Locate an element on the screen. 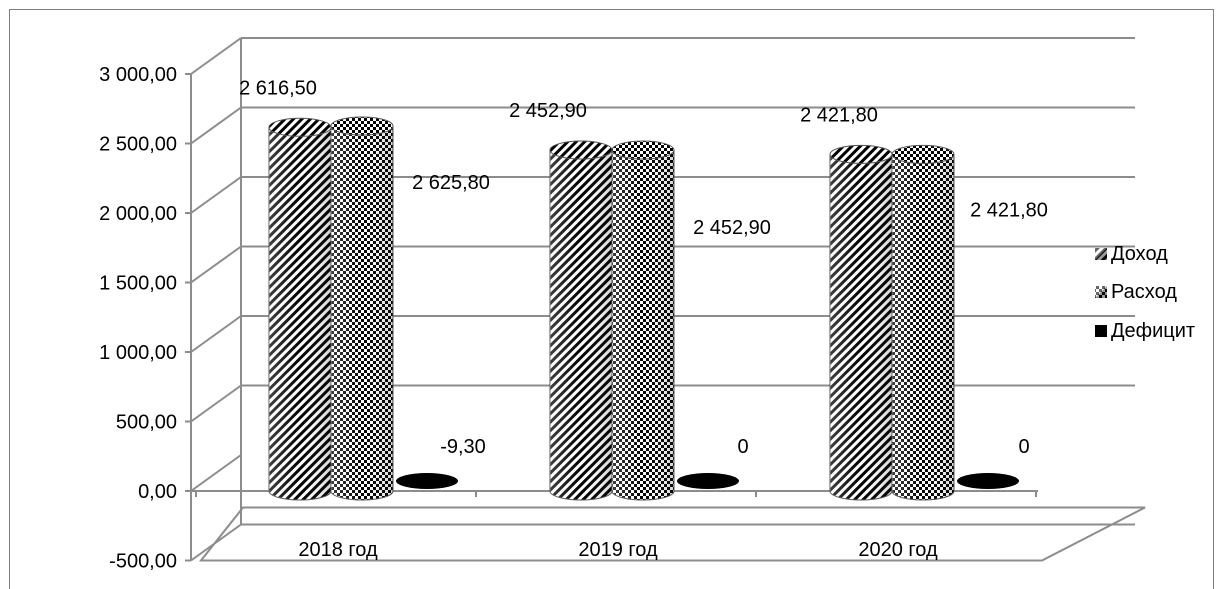 This screenshot has height=589, width=1223. data-label: 2 616,50 is located at coordinates (278, 88).